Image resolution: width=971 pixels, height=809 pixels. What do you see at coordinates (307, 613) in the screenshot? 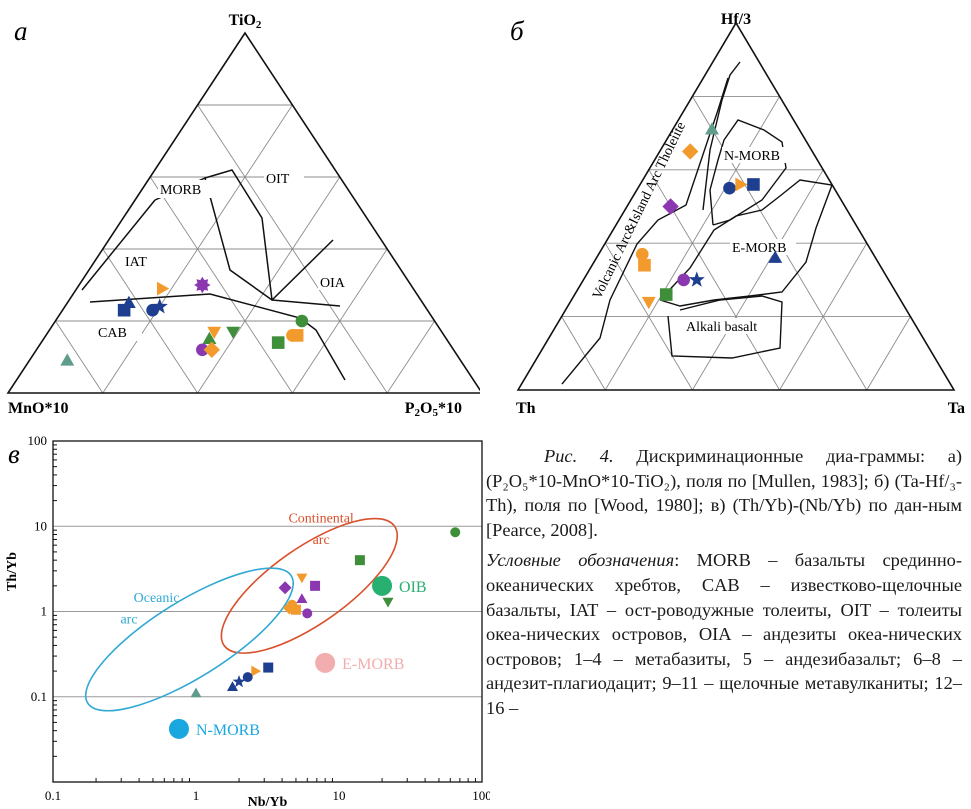
I see `chart-point-circle-purple` at bounding box center [307, 613].